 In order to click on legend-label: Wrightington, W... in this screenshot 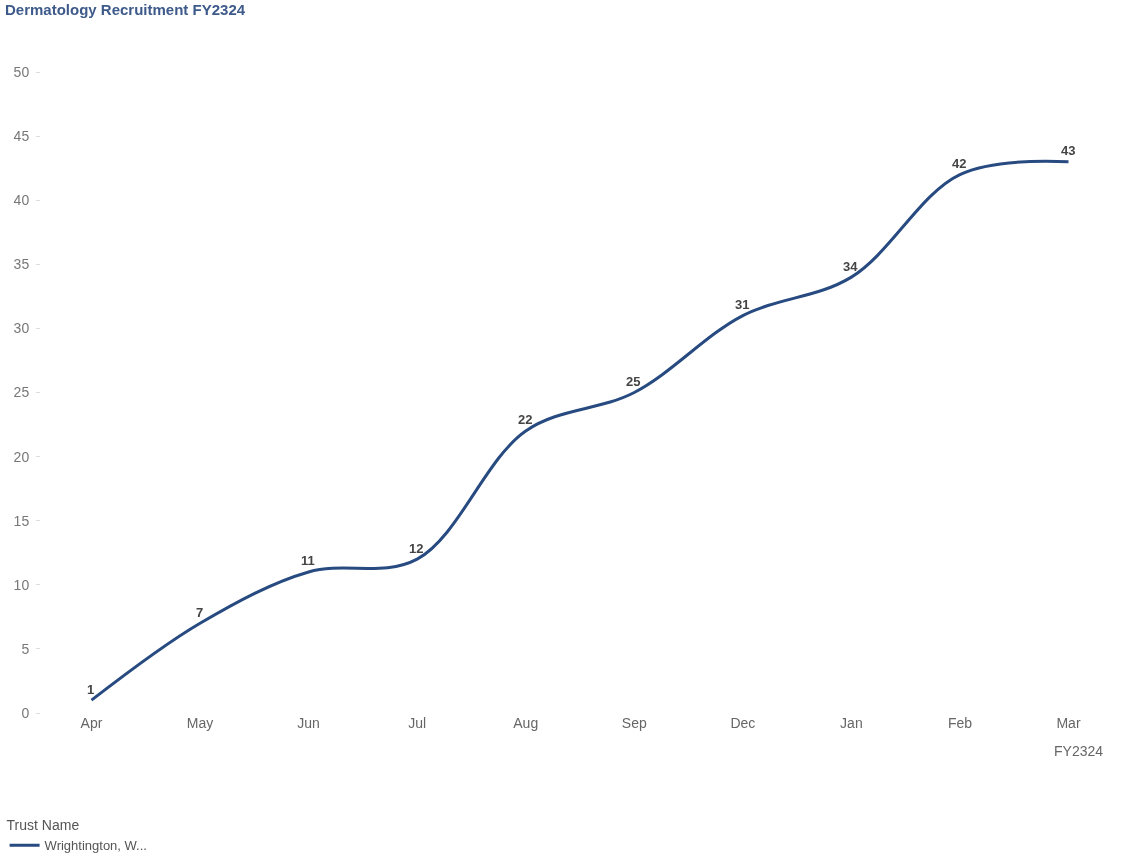, I will do `click(95, 846)`.